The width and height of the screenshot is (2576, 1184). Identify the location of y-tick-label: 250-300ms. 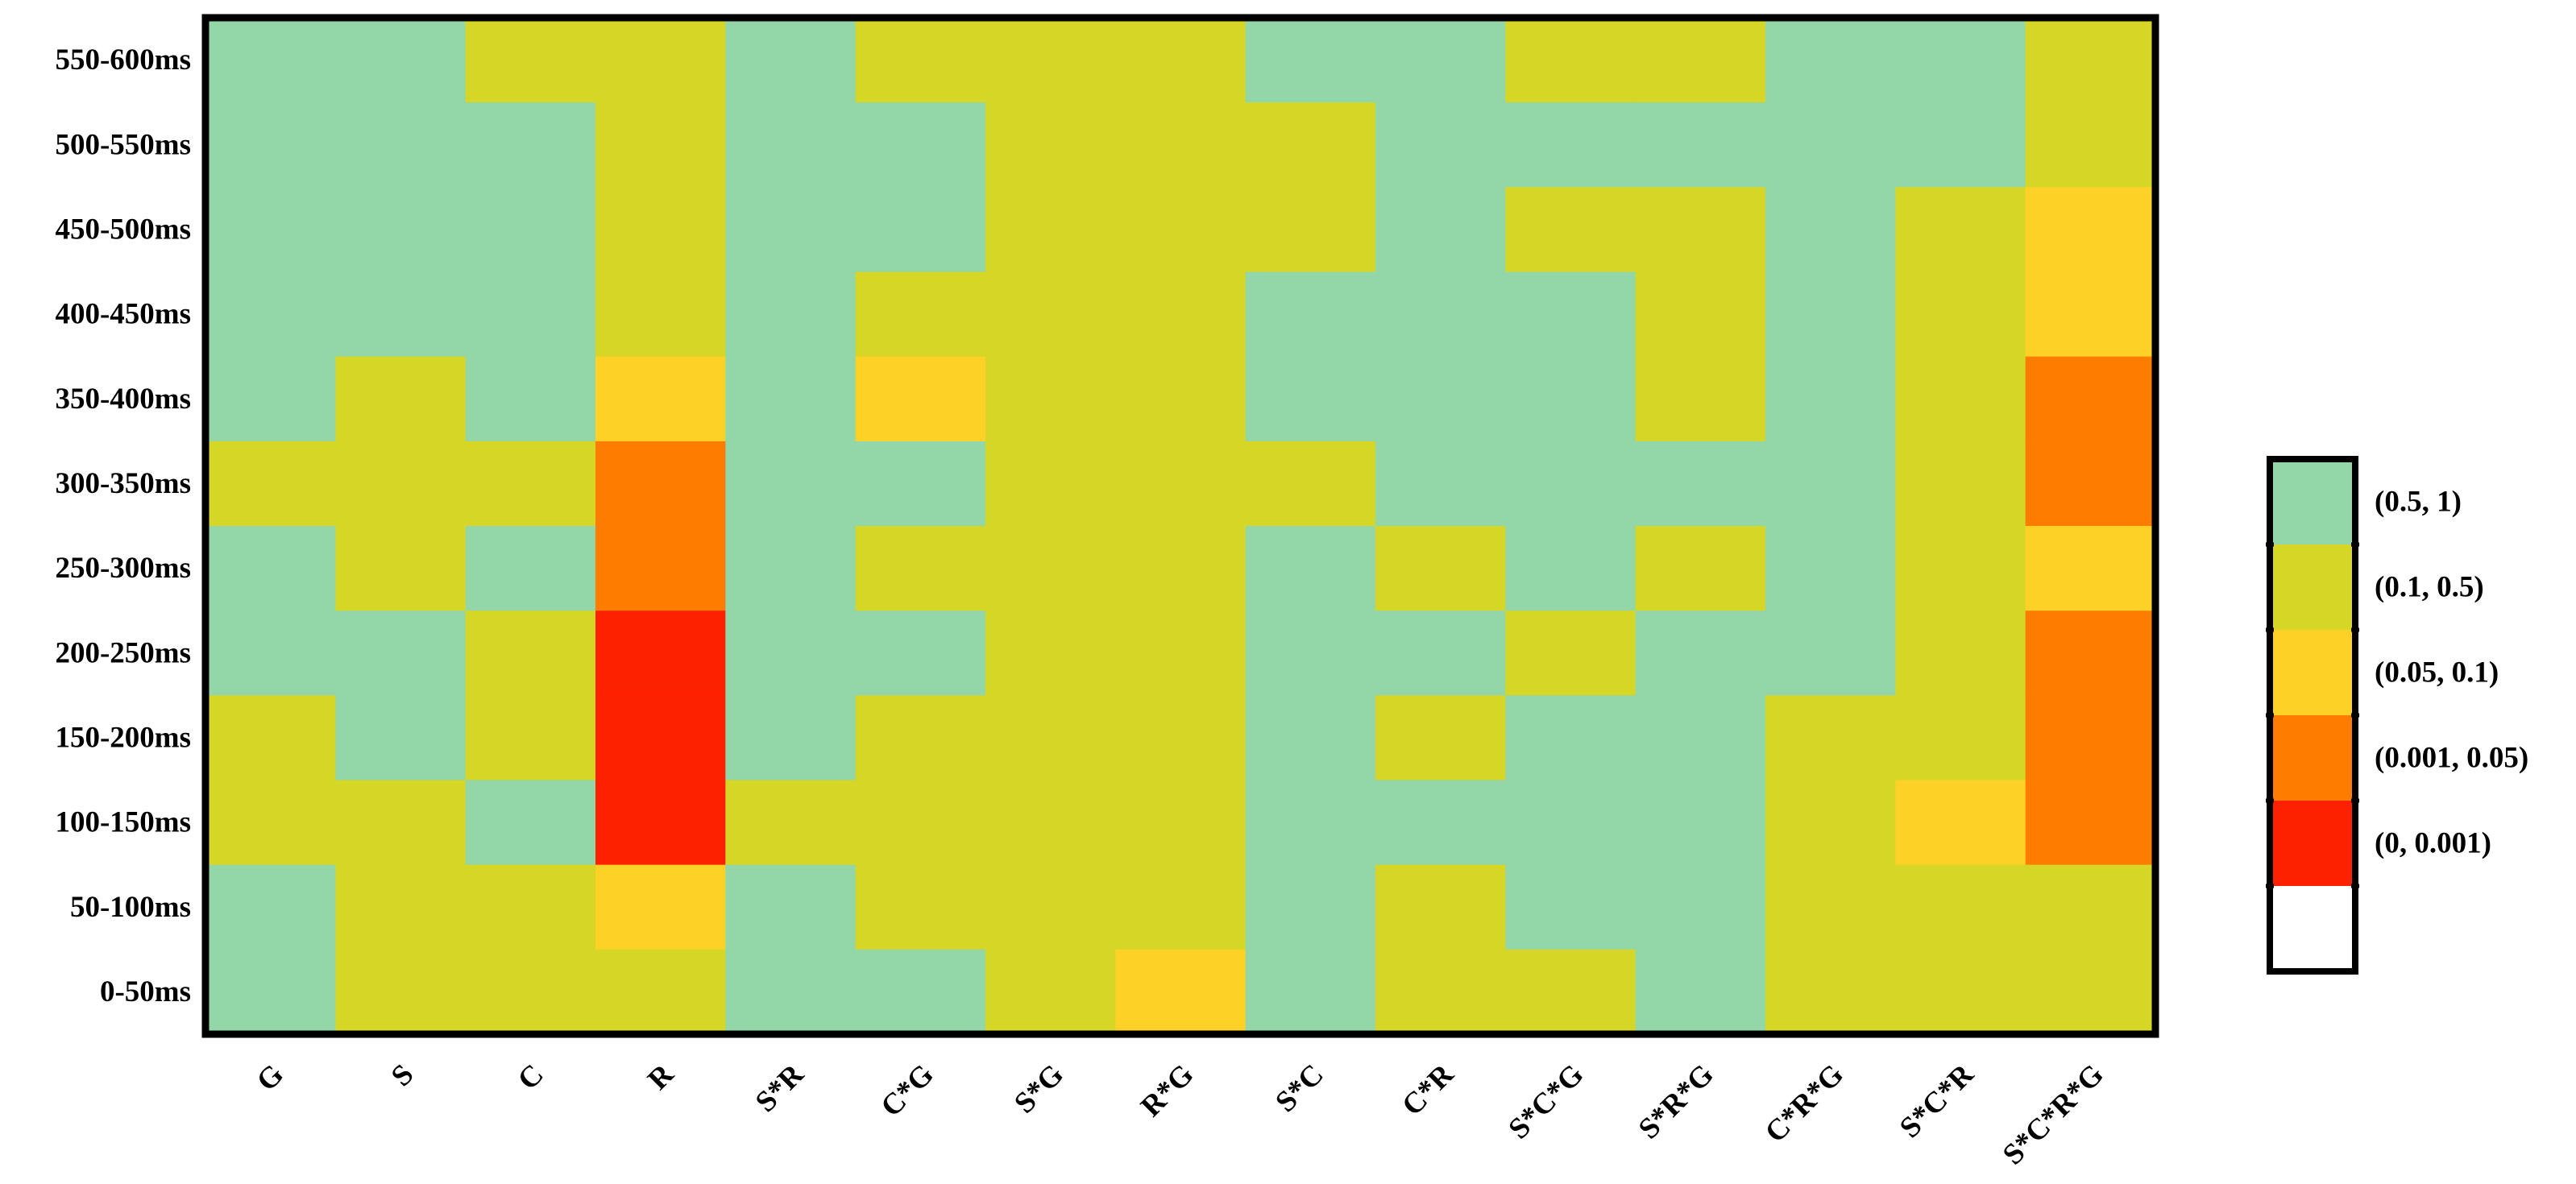
(123, 568).